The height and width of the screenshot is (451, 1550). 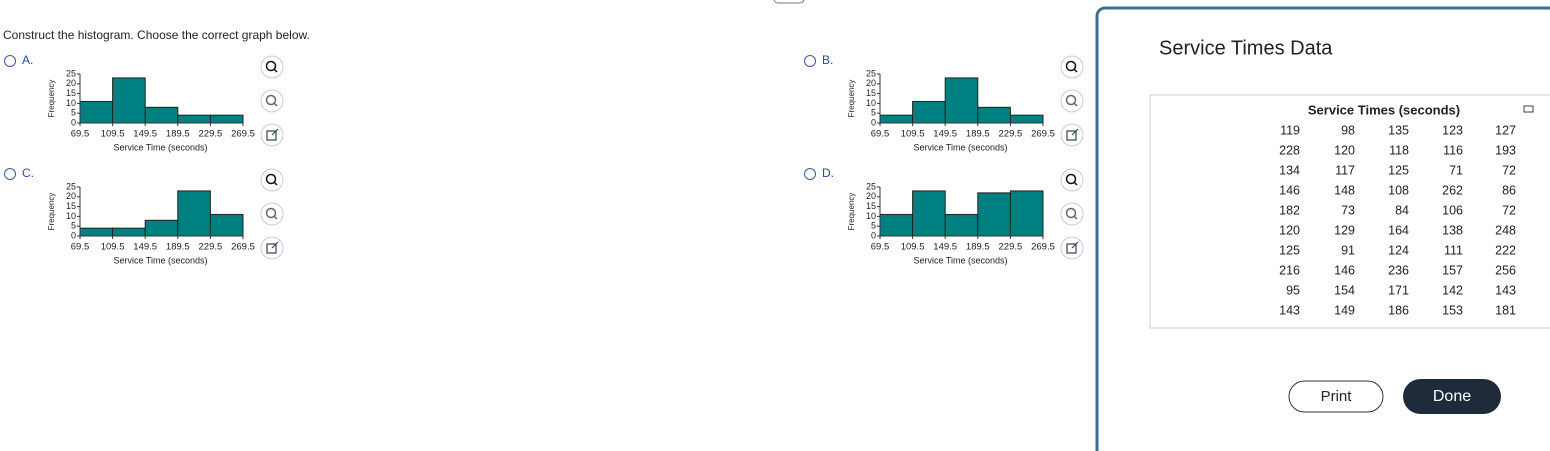 What do you see at coordinates (827, 60) in the screenshot?
I see `option-label: B.` at bounding box center [827, 60].